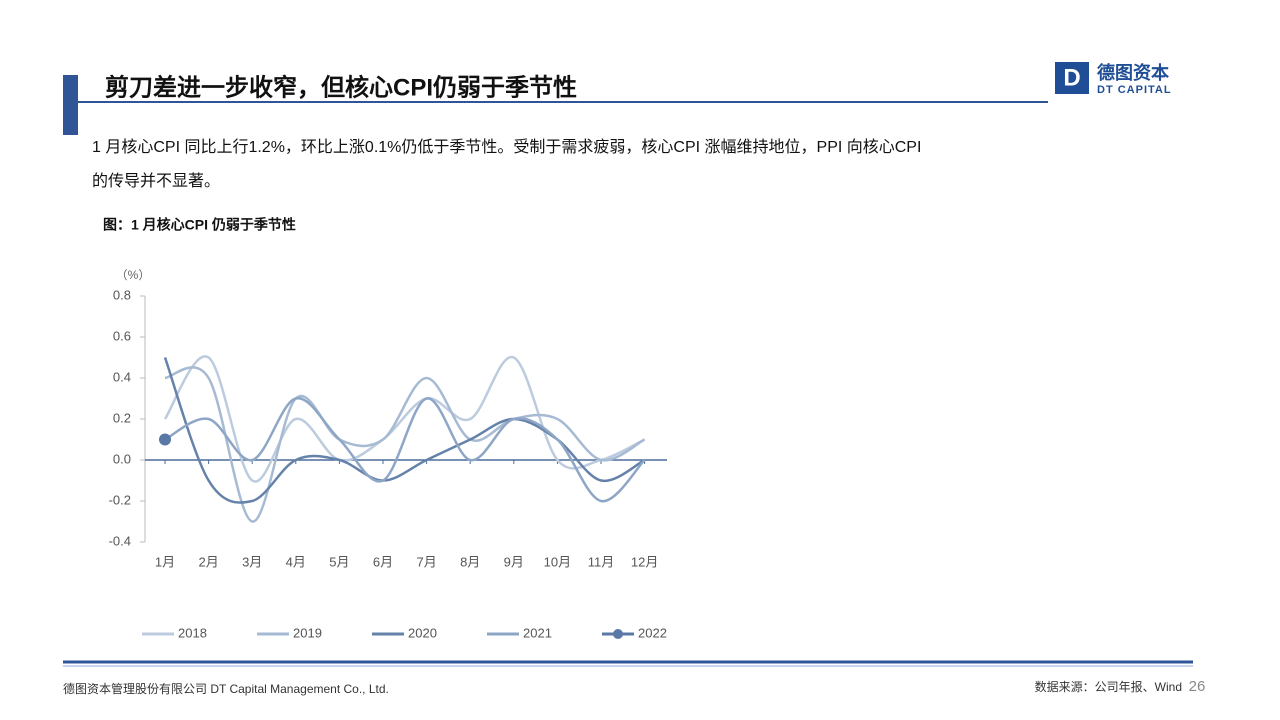 This screenshot has height=720, width=1280. What do you see at coordinates (339, 561) in the screenshot?
I see `x-tick-label: 5月` at bounding box center [339, 561].